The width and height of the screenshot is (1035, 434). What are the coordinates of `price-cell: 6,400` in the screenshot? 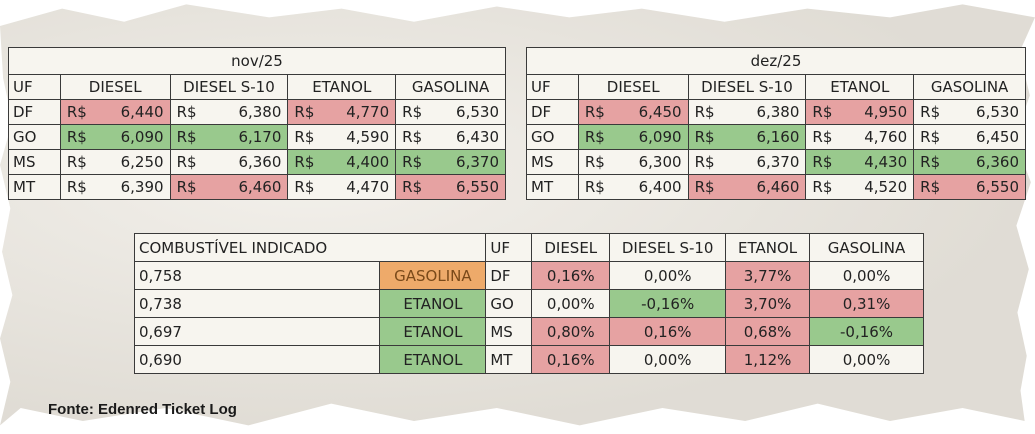 It's located at (652, 187).